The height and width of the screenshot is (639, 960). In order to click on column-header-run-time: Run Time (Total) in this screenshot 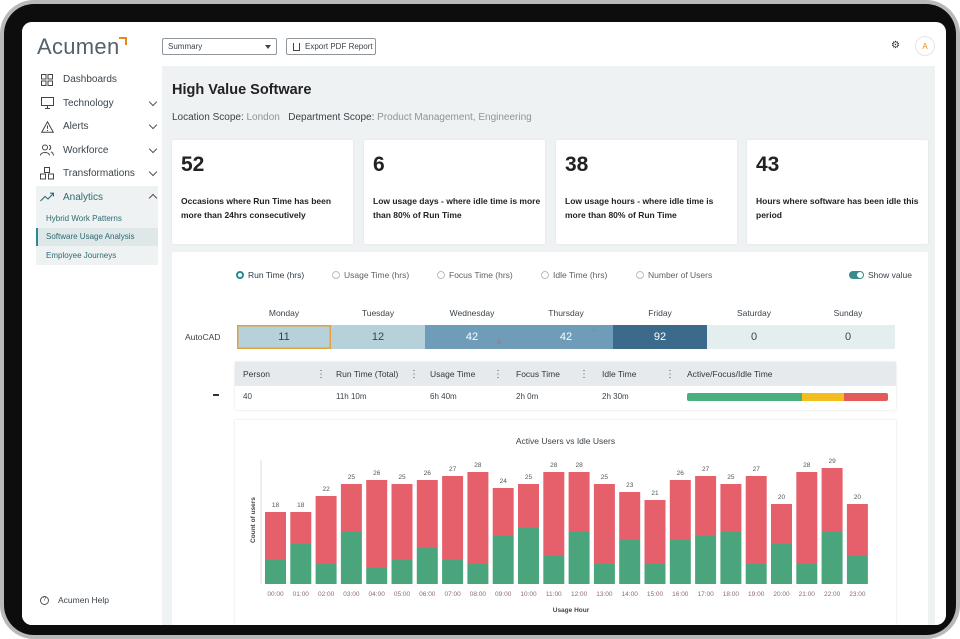, I will do `click(367, 374)`.